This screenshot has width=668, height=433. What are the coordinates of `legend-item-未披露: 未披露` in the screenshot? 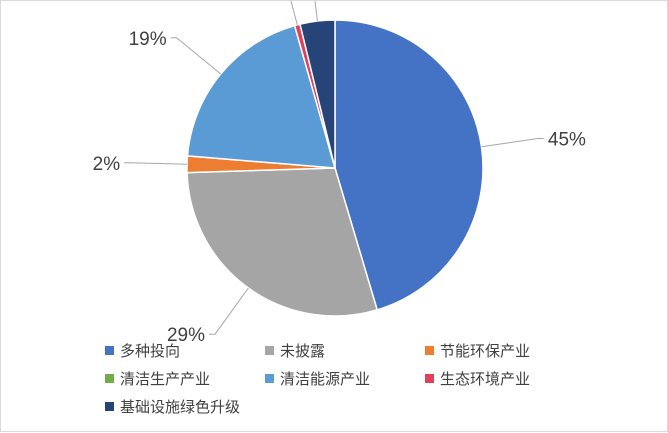 It's located at (345, 350).